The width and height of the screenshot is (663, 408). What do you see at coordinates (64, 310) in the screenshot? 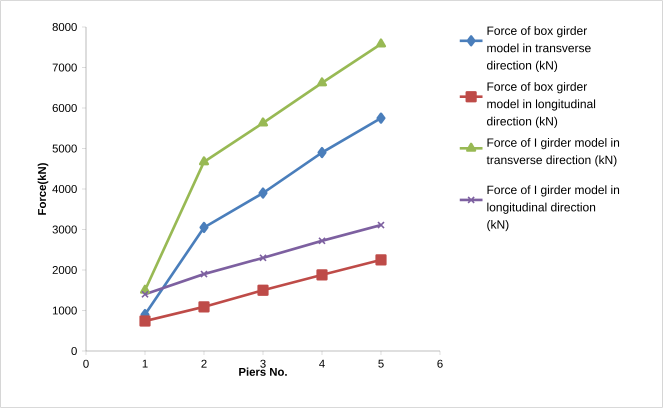
I see `y-tick-label: 1000` at bounding box center [64, 310].